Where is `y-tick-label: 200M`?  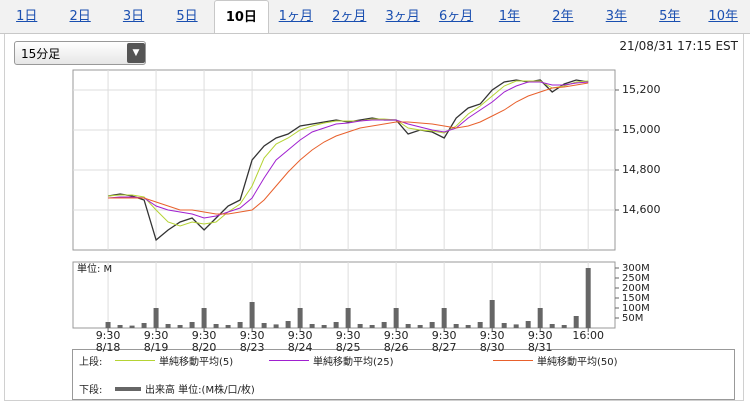
y-tick-label: 200M is located at coordinates (636, 288).